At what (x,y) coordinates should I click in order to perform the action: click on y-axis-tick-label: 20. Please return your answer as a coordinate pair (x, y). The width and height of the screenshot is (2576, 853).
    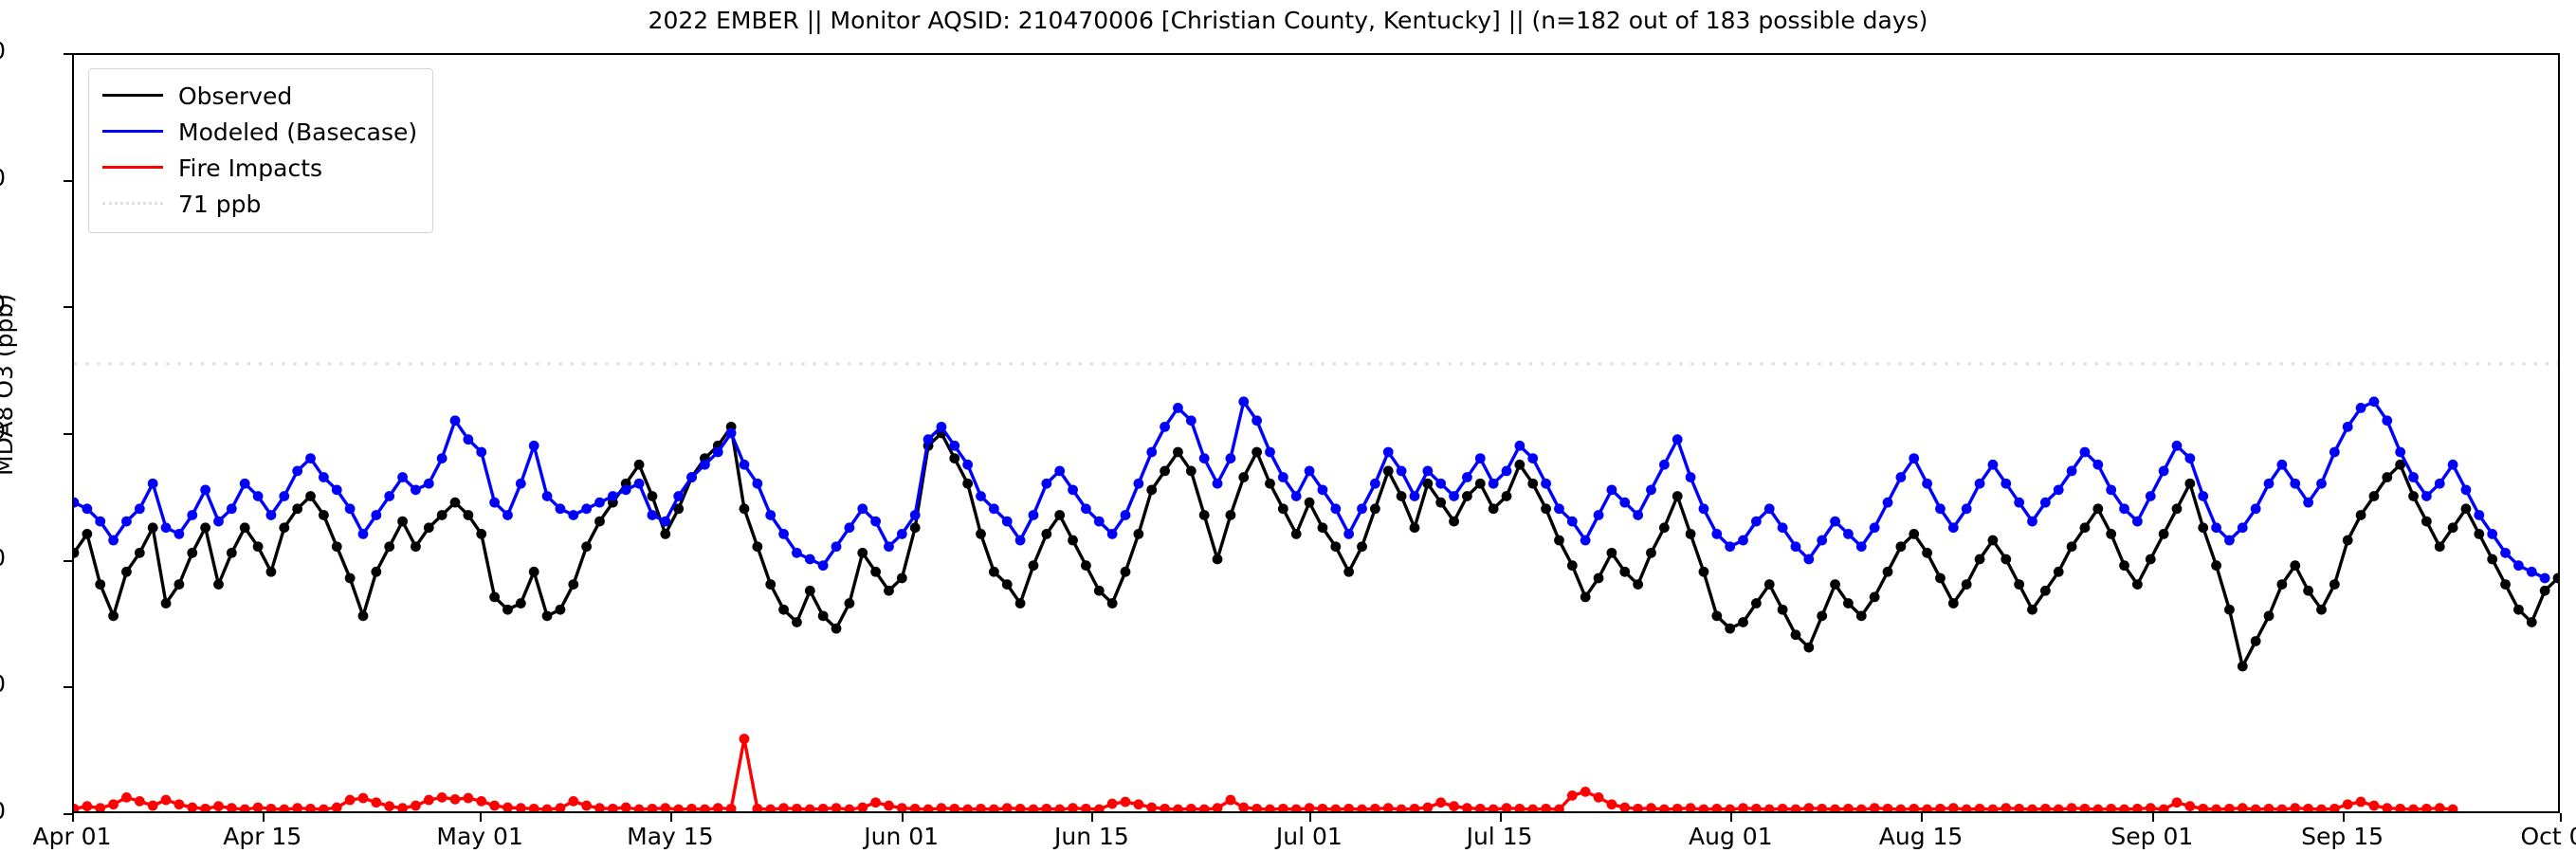
    Looking at the image, I should click on (3, 684).